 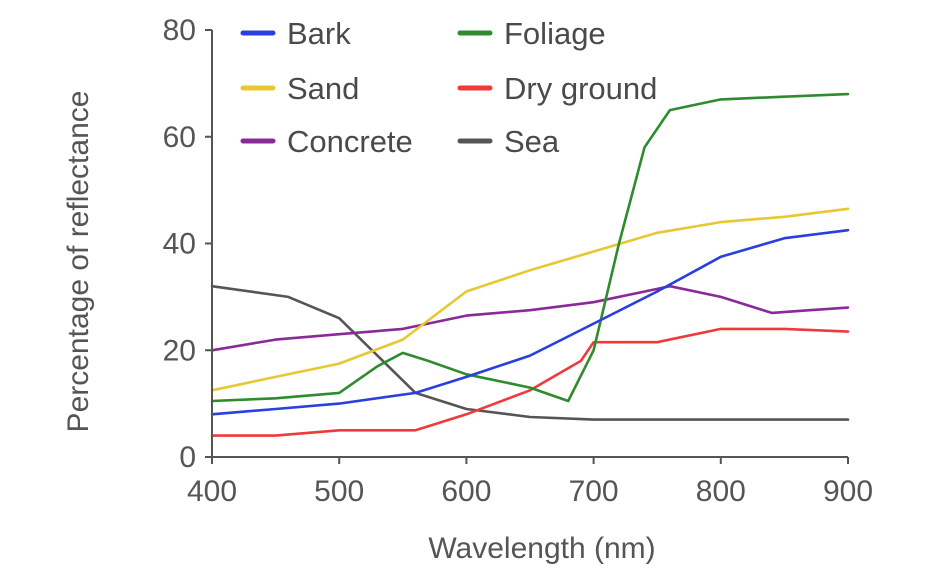 What do you see at coordinates (530, 382) in the screenshot?
I see `series-line-dry-ground` at bounding box center [530, 382].